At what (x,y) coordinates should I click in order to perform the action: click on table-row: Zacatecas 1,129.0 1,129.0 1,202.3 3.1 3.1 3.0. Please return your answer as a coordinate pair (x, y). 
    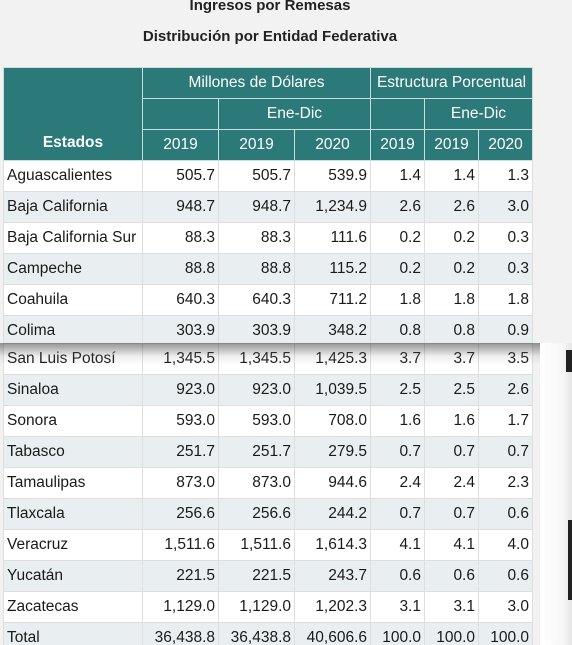
    Looking at the image, I should click on (268, 607).